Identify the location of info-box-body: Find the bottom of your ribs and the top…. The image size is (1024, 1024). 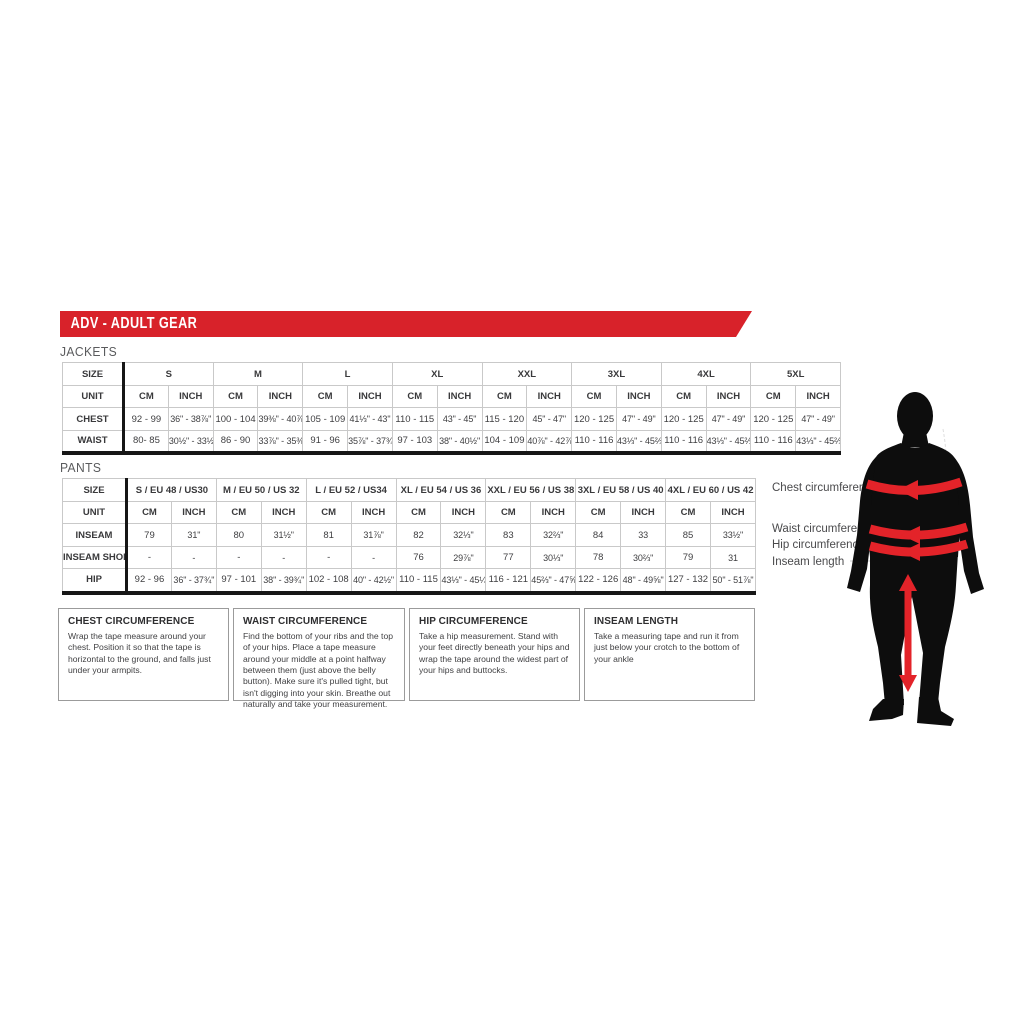
(318, 670).